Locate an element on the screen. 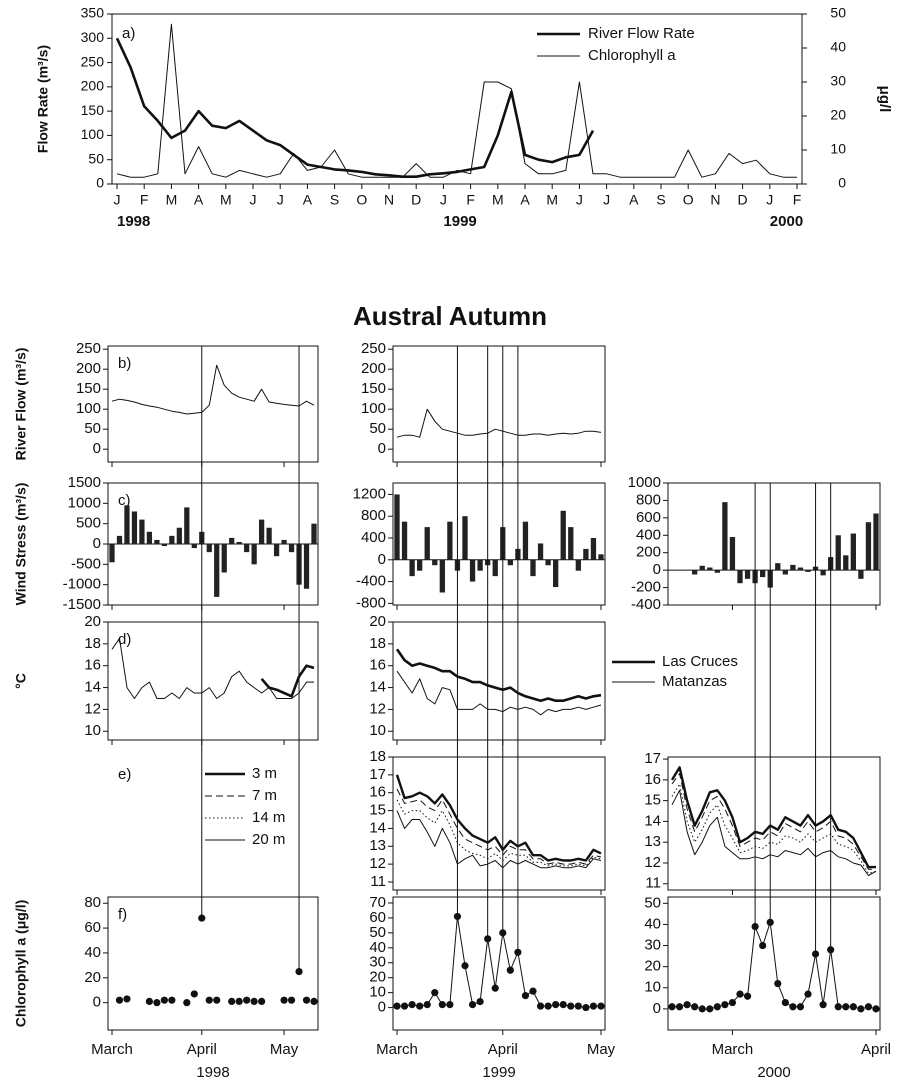 Image resolution: width=901 pixels, height=1081 pixels. y2-tick-label: 30 is located at coordinates (838, 81).